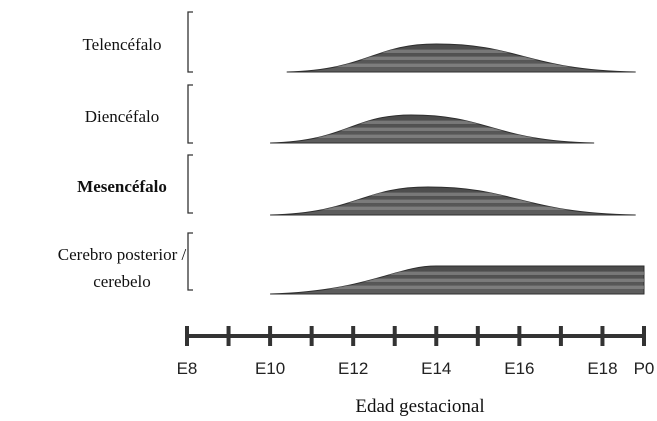 This screenshot has height=421, width=657. I want to click on series-row: Mesencéfalo, so click(356, 185).